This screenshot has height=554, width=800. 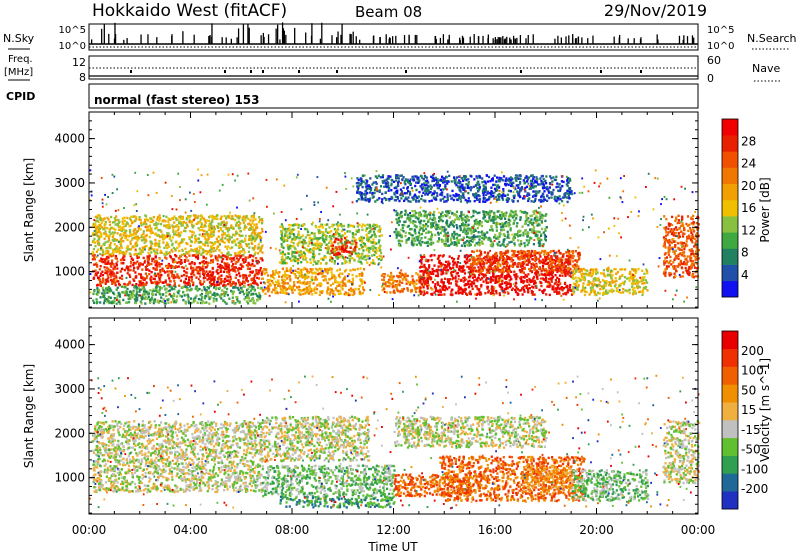 I want to click on nave-tick-bottom: 0, so click(x=710, y=78).